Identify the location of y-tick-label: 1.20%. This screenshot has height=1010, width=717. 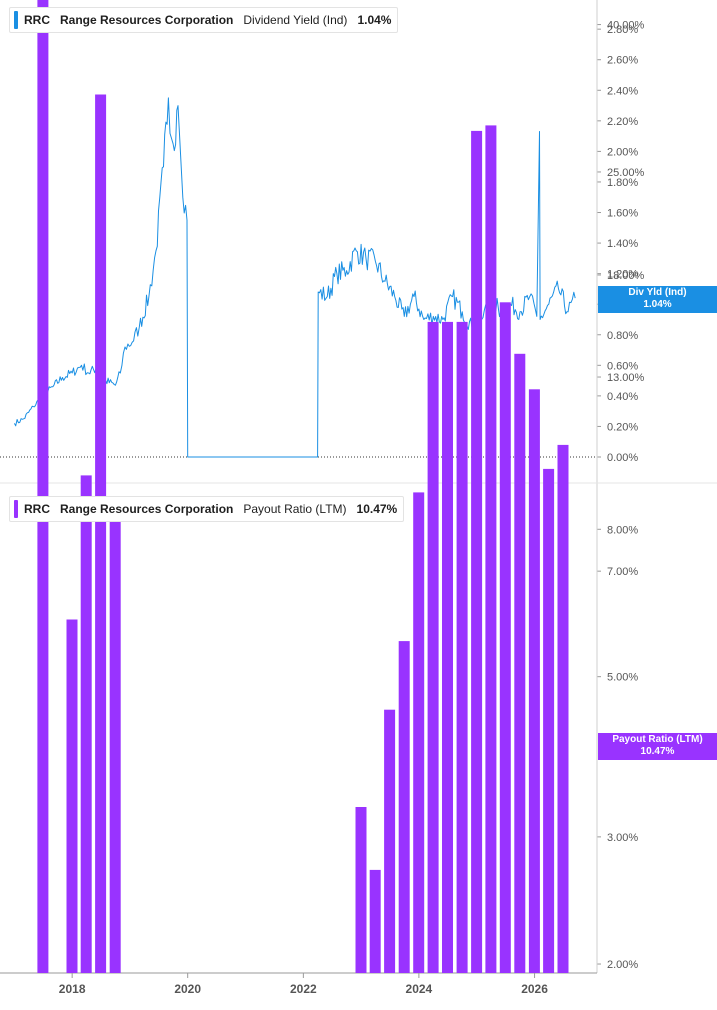
(622, 275).